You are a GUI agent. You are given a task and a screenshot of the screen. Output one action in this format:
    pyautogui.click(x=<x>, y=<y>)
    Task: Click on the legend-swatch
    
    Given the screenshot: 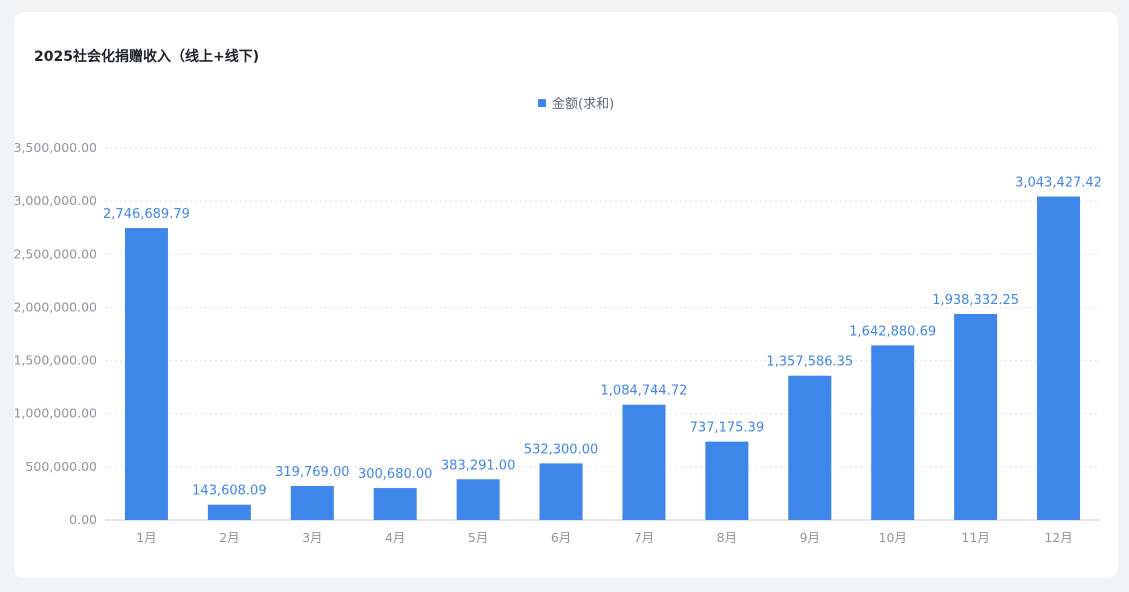 What is the action you would take?
    pyautogui.click(x=542, y=103)
    